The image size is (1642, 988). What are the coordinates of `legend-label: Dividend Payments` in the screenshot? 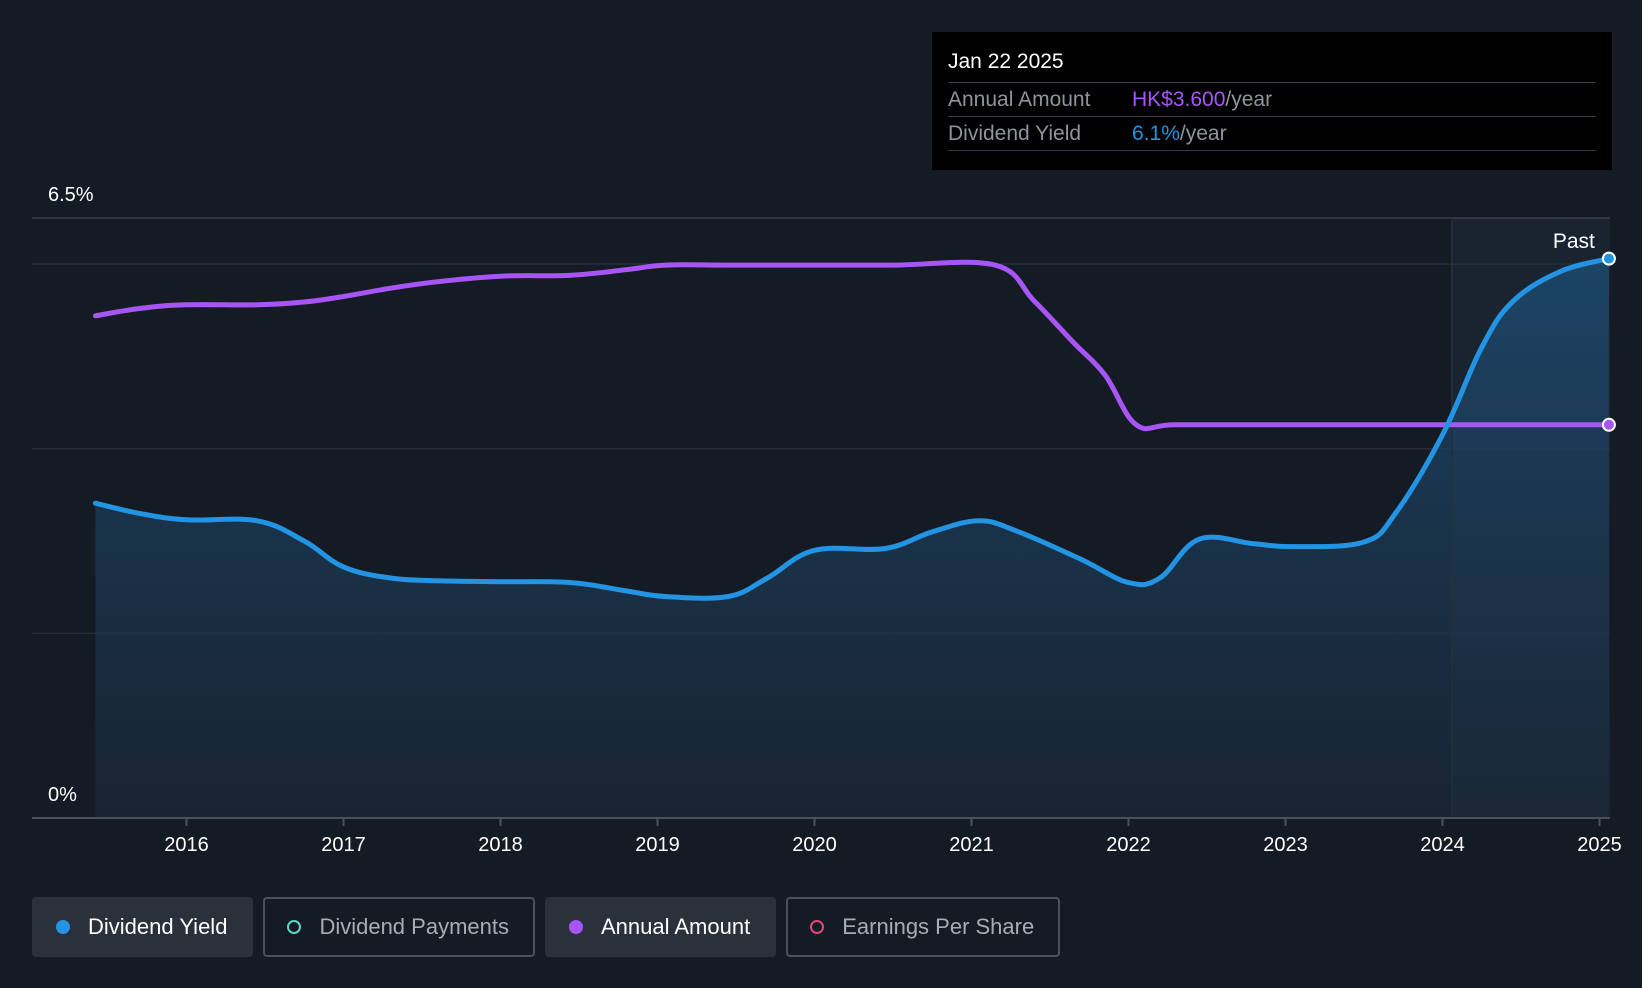 It's located at (414, 926).